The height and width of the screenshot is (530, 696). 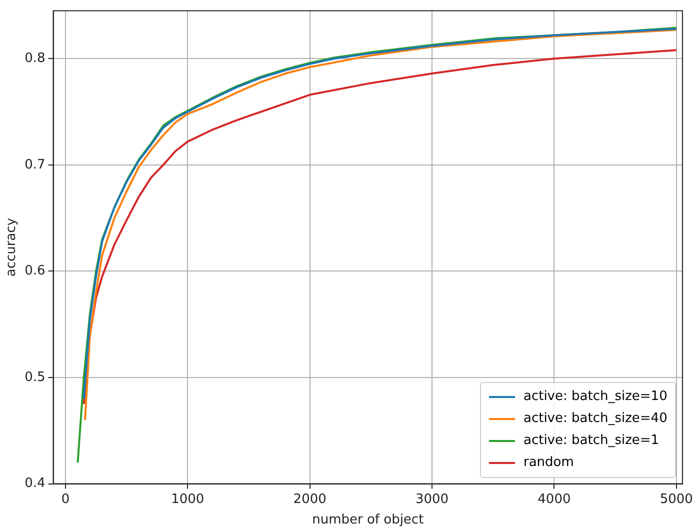 What do you see at coordinates (432, 499) in the screenshot?
I see `x-tick-label: 3000` at bounding box center [432, 499].